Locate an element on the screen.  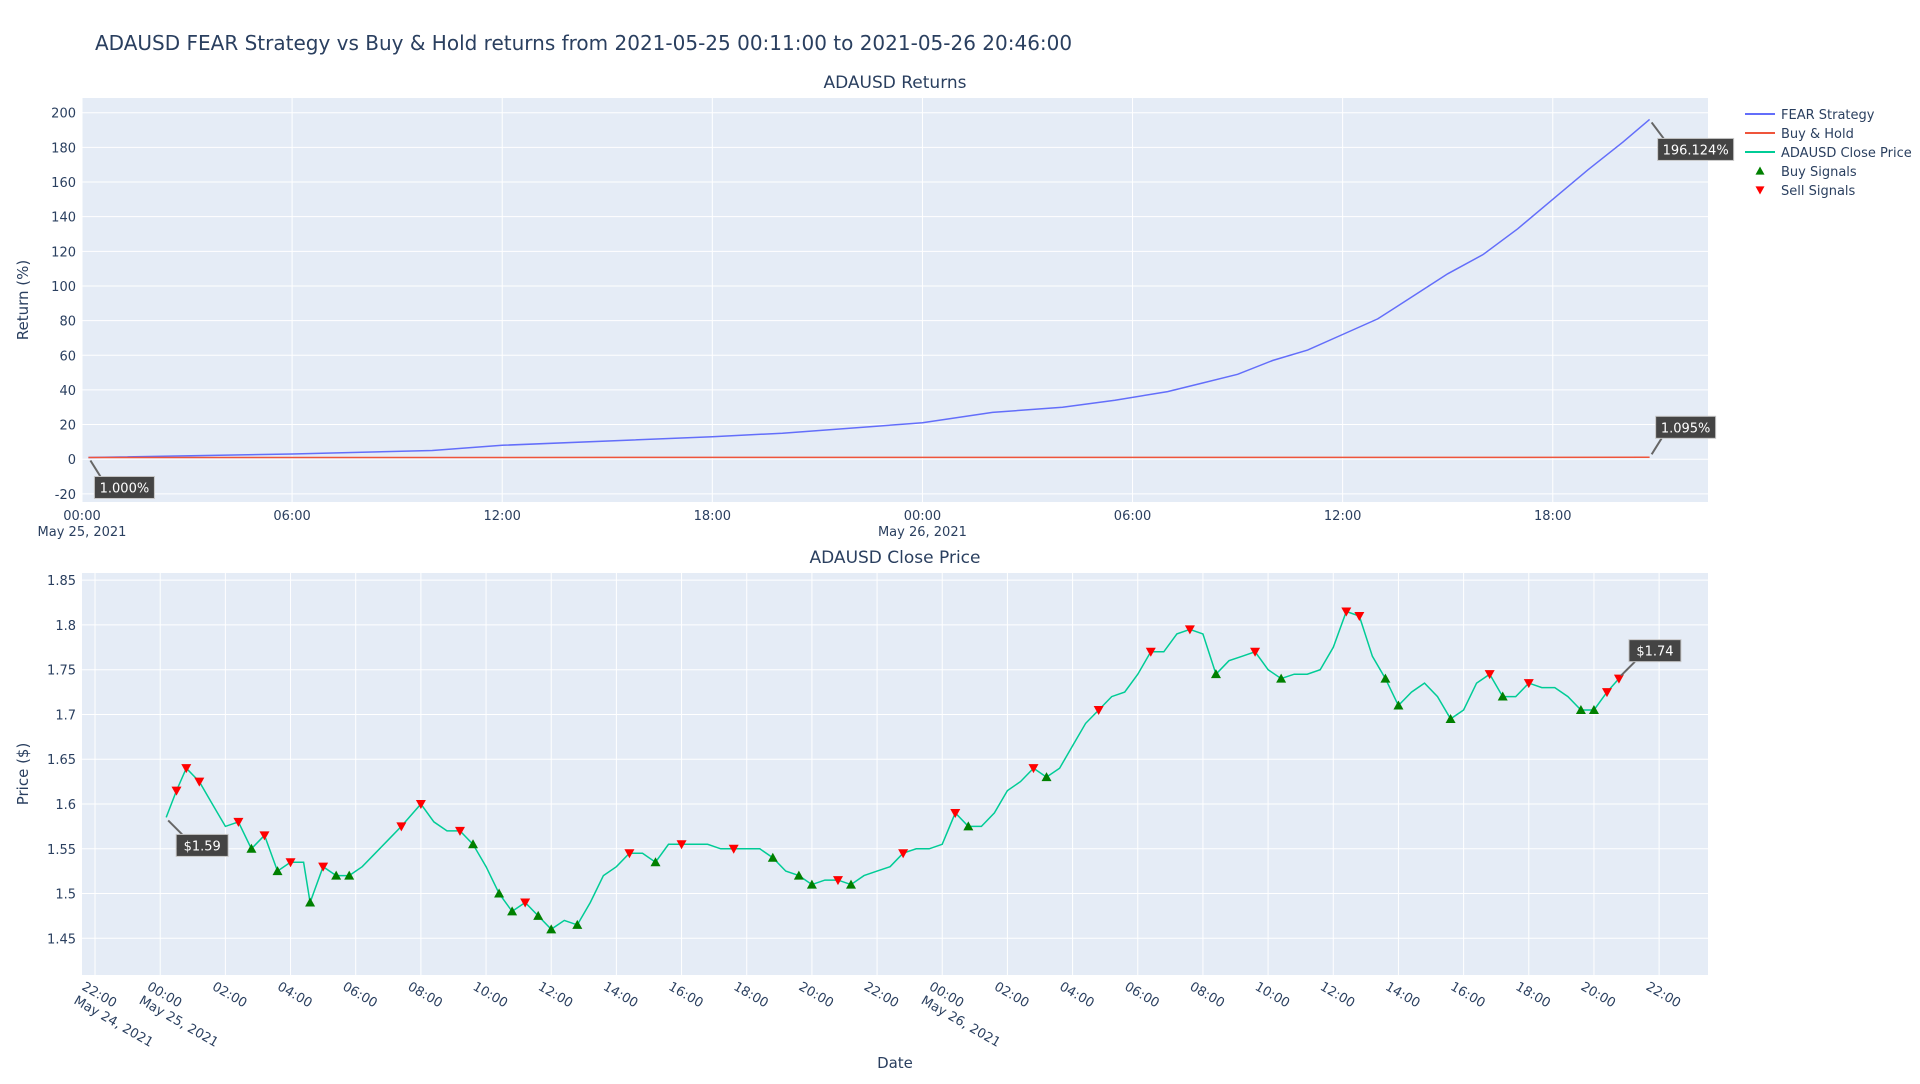
y-tick-label: 140 is located at coordinates (63, 218).